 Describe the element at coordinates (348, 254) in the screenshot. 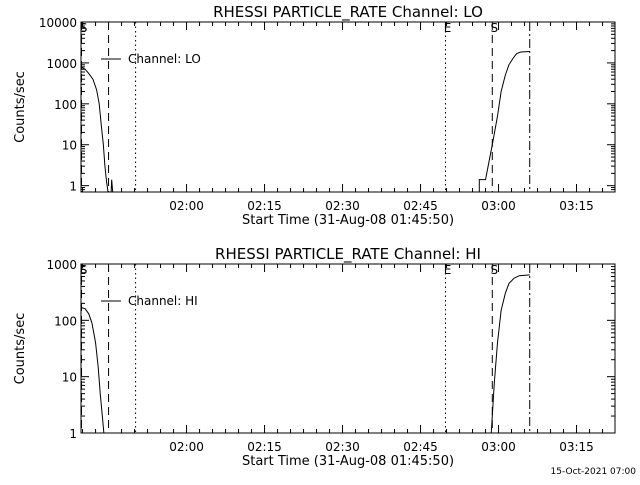

I see `chart-title: RHESSI PARTICLE_RATE Channel: HI` at that location.